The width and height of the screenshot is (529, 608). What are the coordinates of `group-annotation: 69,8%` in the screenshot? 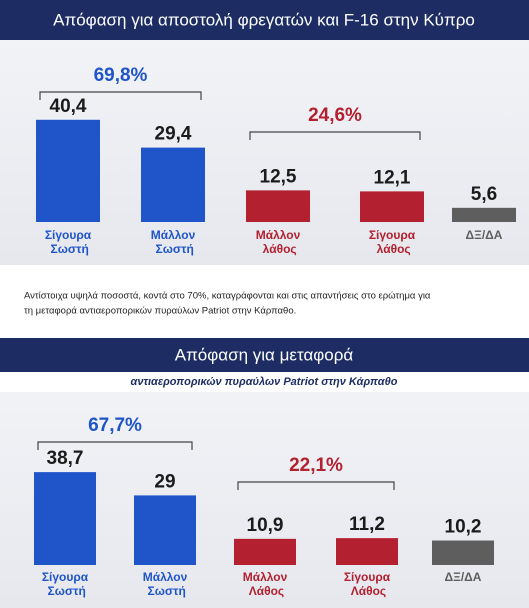 It's located at (121, 75).